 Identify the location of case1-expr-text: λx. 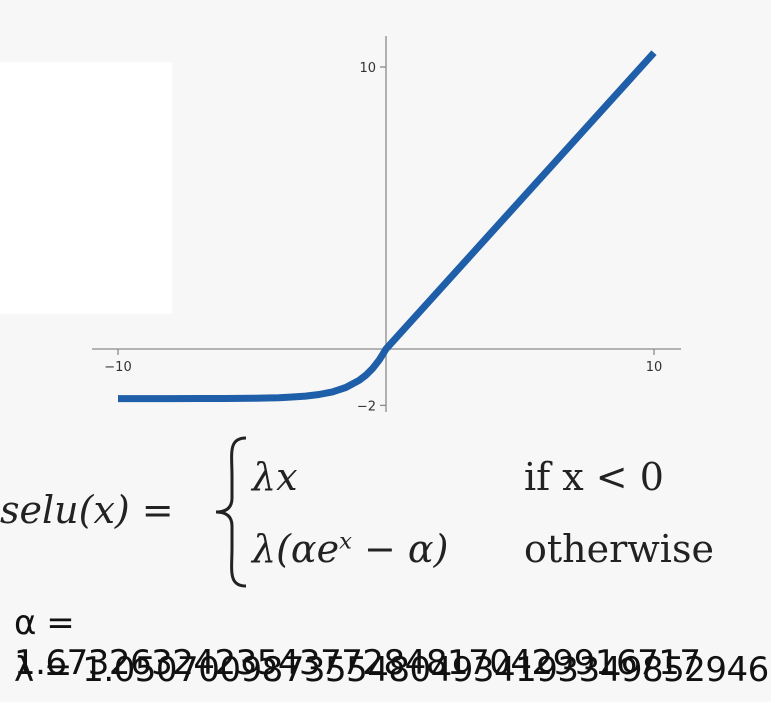
(275, 477).